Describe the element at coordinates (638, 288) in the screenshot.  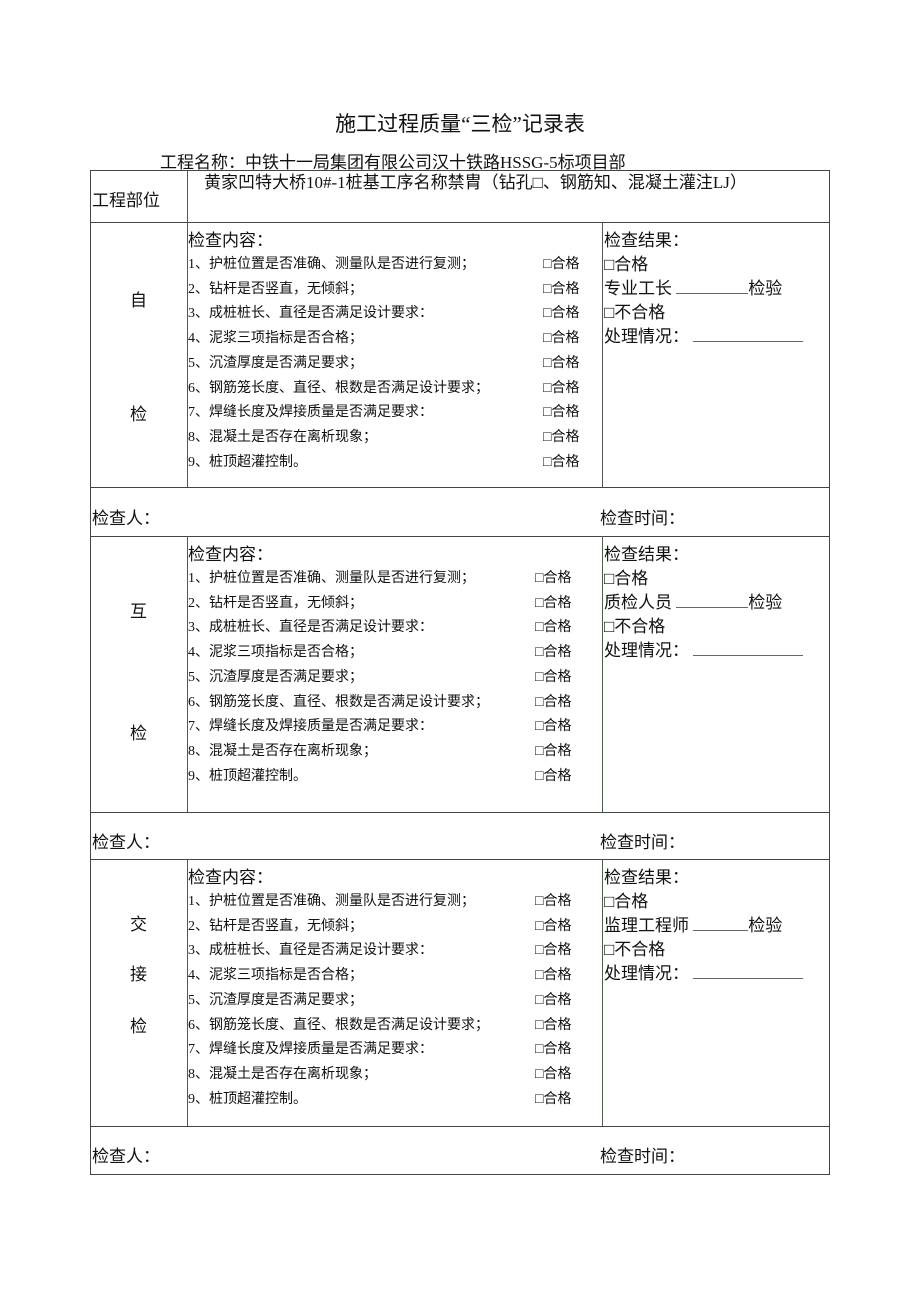
I see `role-label: 专业工长` at that location.